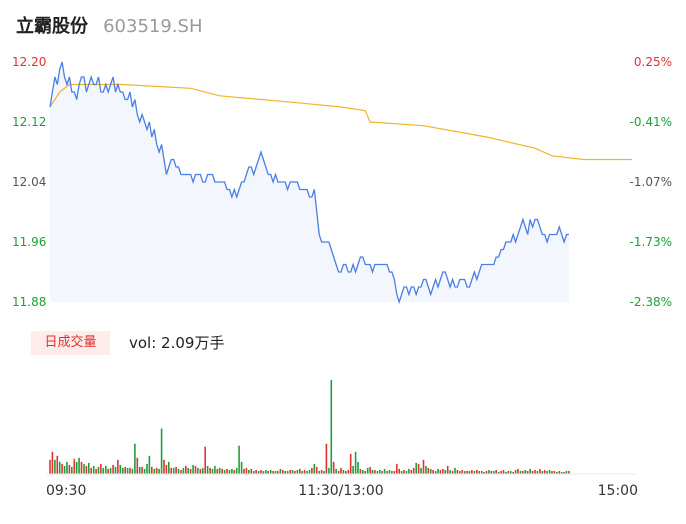 This screenshot has height=524, width=686. What do you see at coordinates (29, 62) in the screenshot?
I see `price-tick-label: 12.20` at bounding box center [29, 62].